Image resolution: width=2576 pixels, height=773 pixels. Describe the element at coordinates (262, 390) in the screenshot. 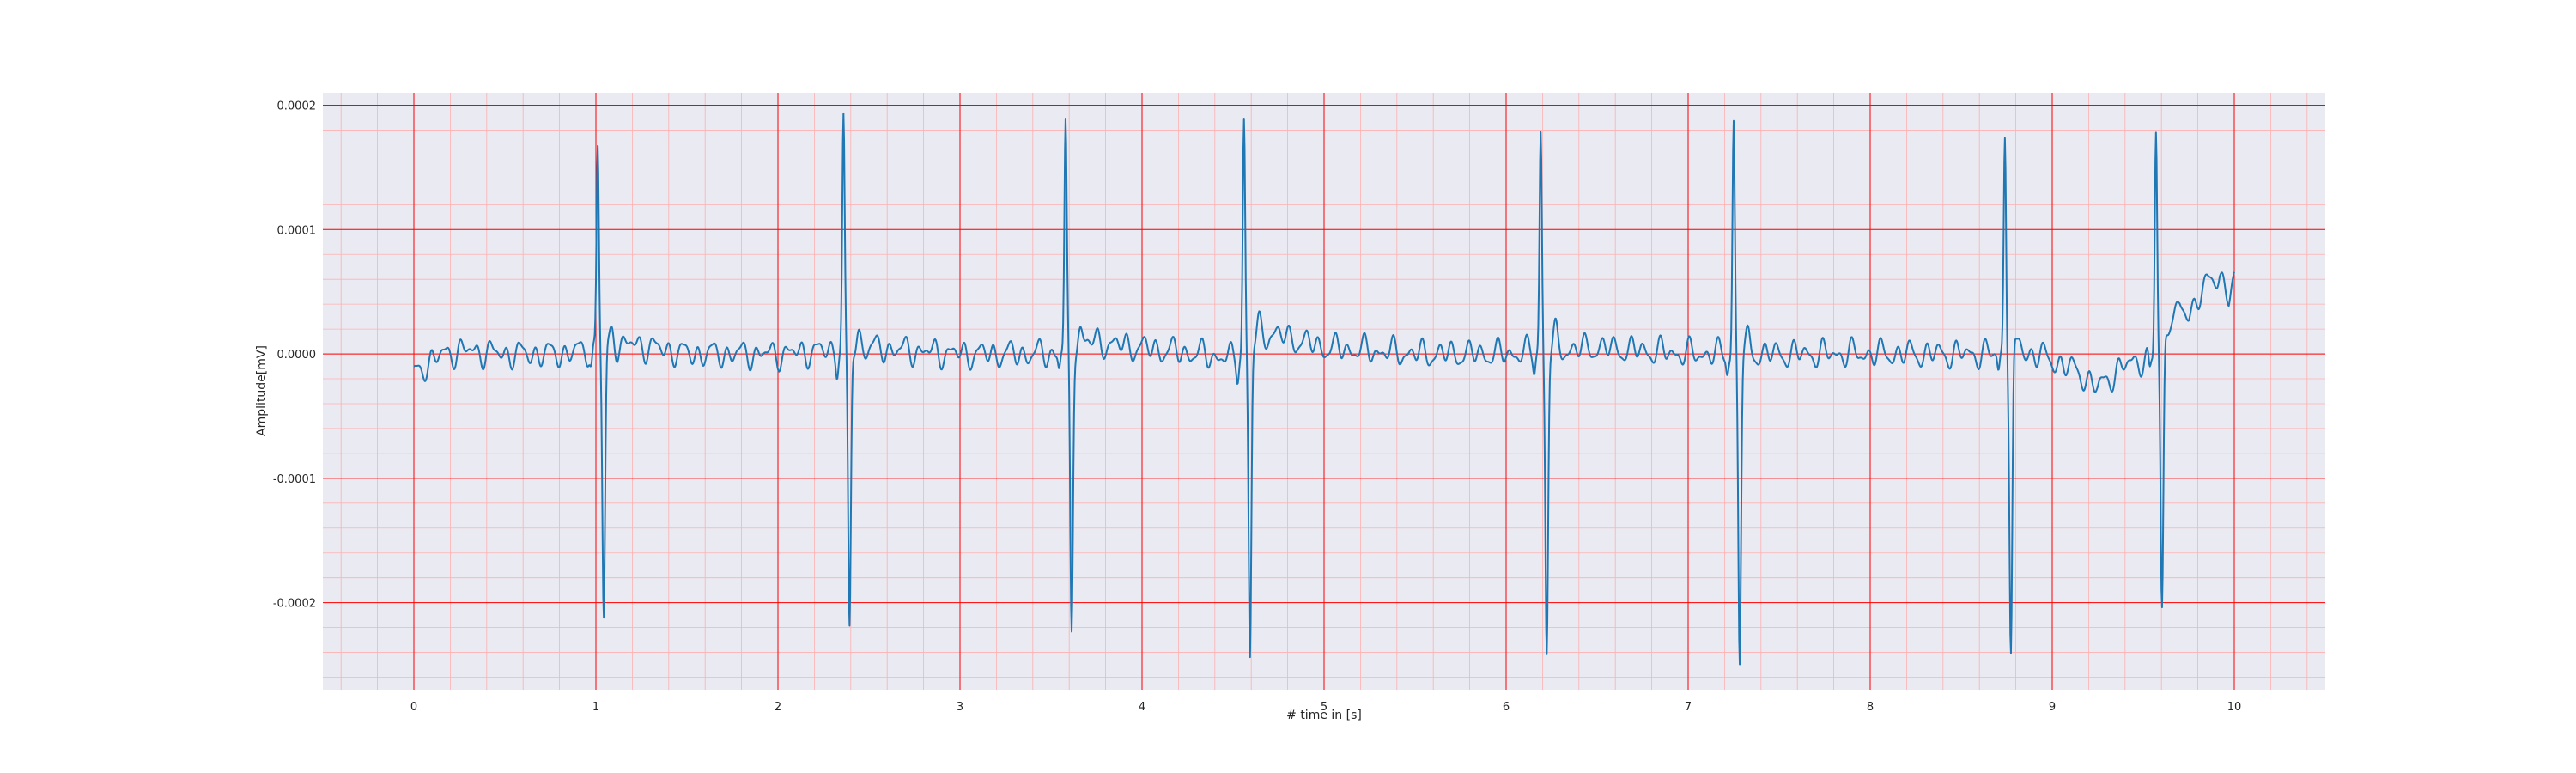

I see `y-axis-label: Amplitude[mV]` at that location.